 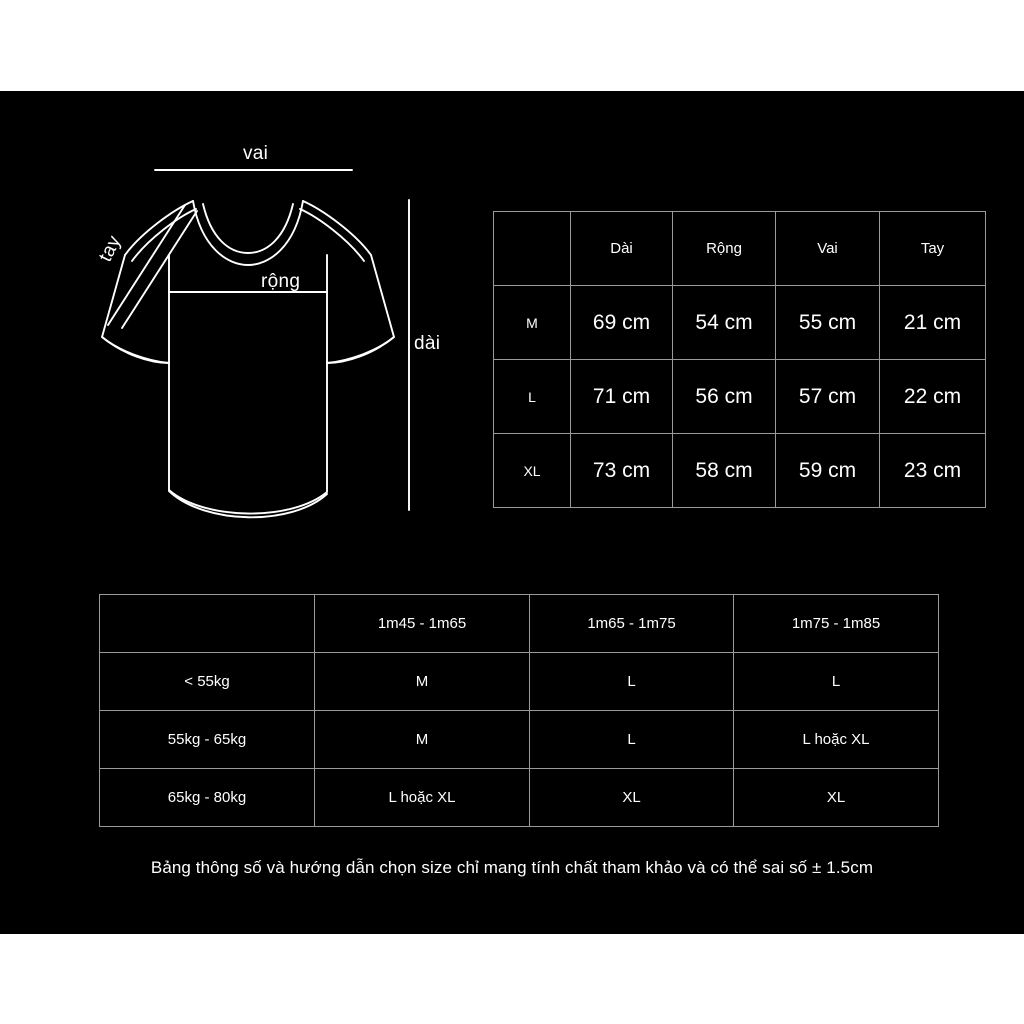 I want to click on measurement-xl-tay: 23 cm, so click(x=932, y=470).